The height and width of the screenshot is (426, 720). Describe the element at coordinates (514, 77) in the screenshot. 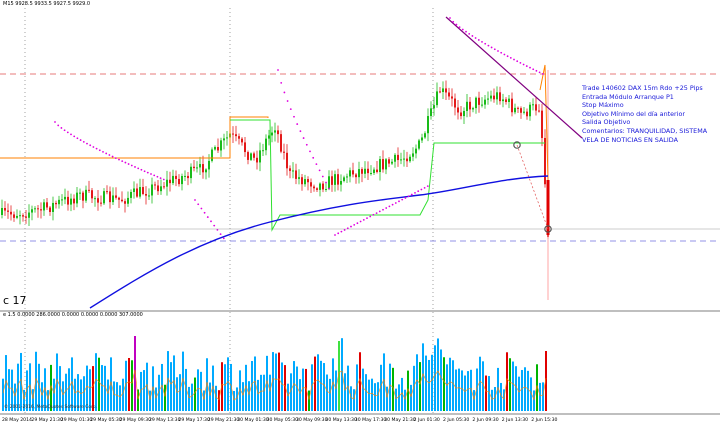

I see `trend-line` at that location.